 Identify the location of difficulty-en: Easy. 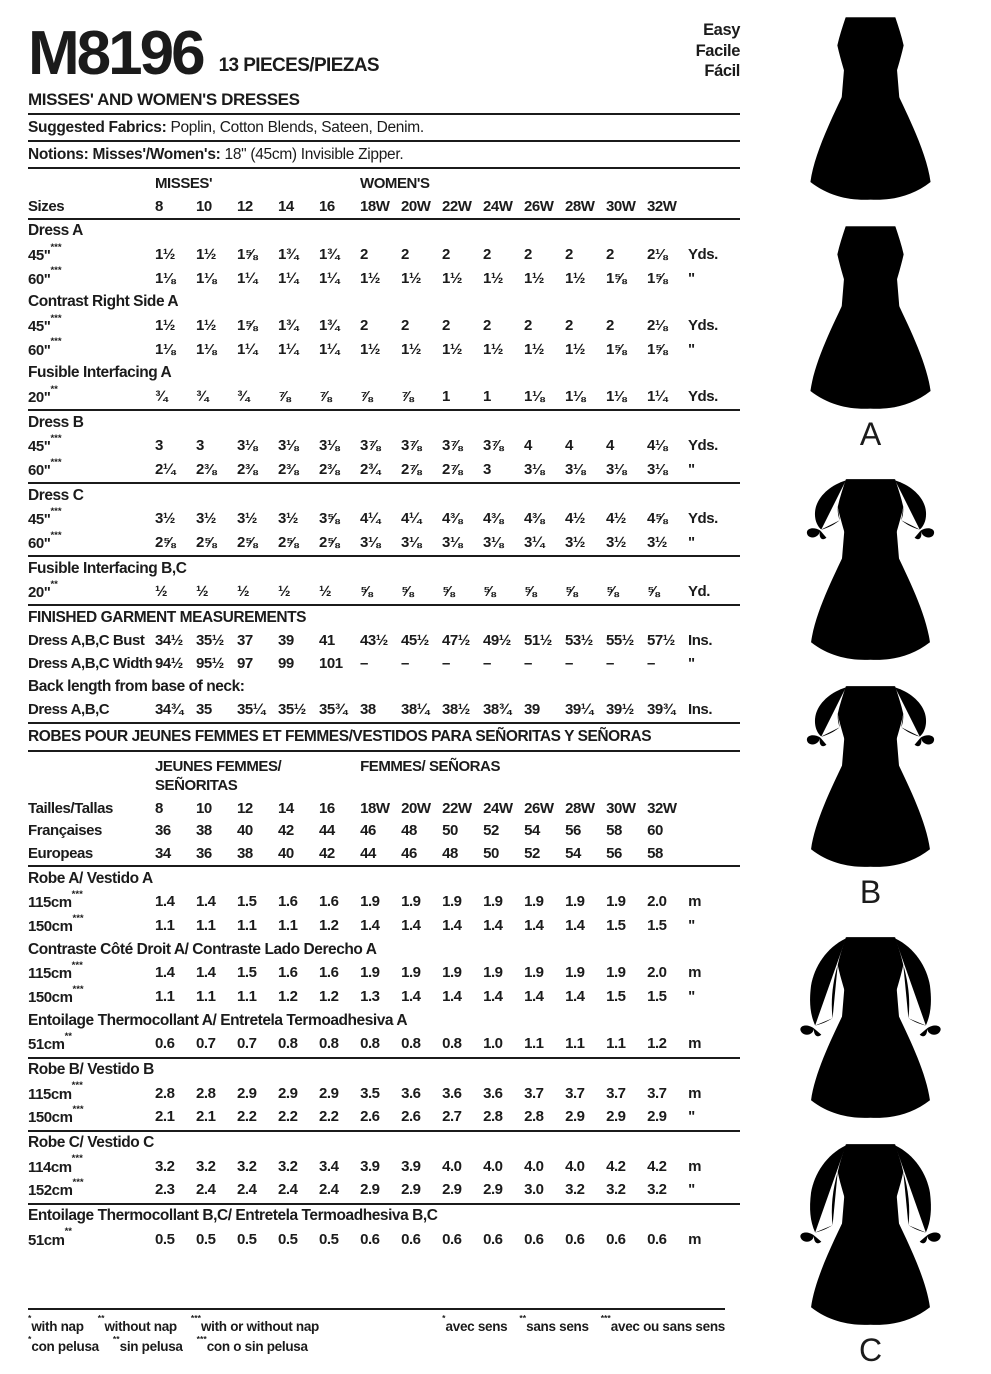
(721, 30).